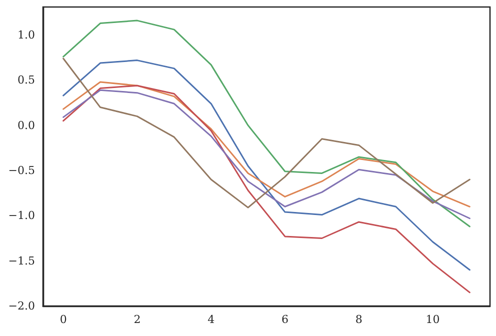 Image resolution: width=496 pixels, height=336 pixels. Describe the element at coordinates (211, 319) in the screenshot. I see `x-tick-label: 4` at that location.